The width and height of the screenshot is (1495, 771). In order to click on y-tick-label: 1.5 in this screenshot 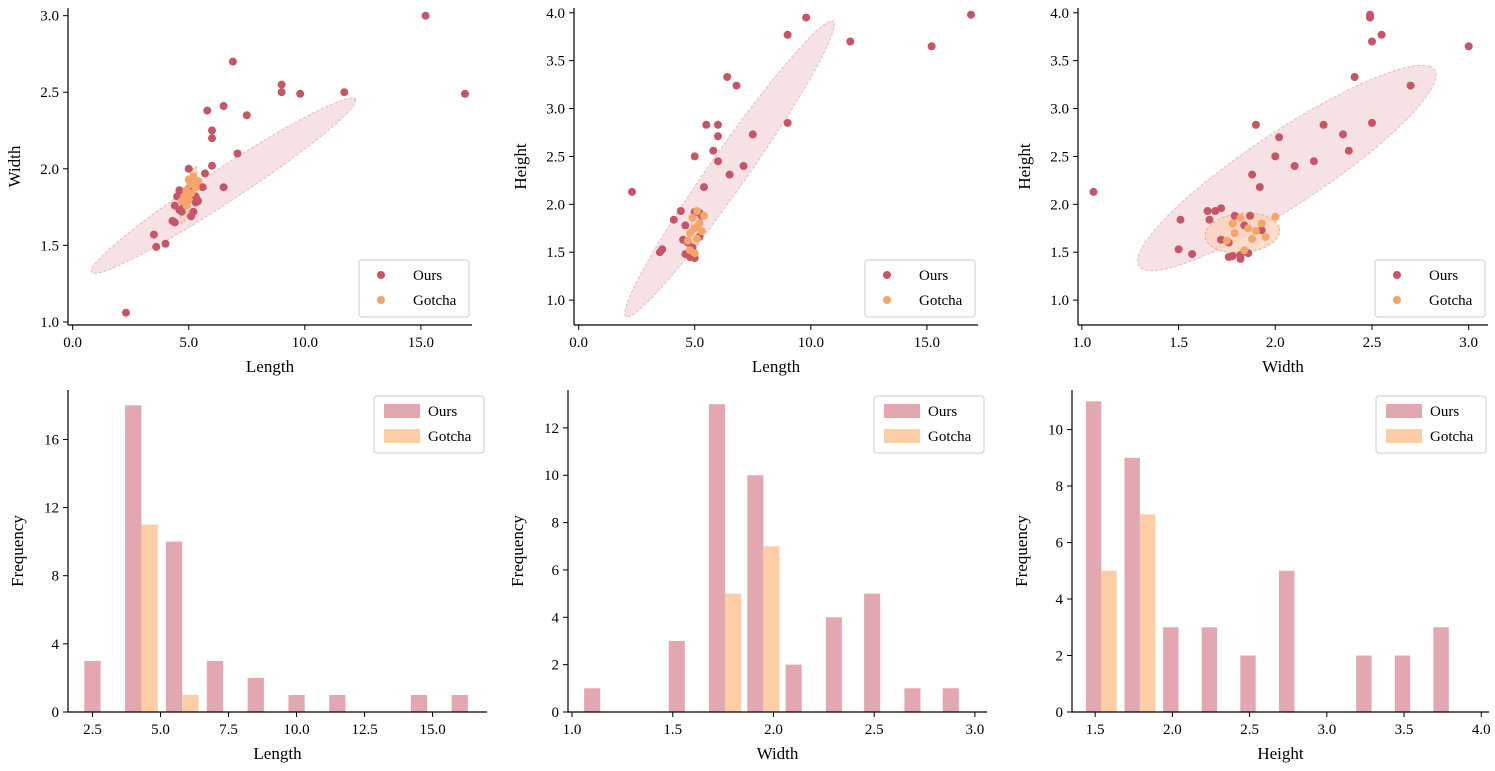, I will do `click(49, 246)`.